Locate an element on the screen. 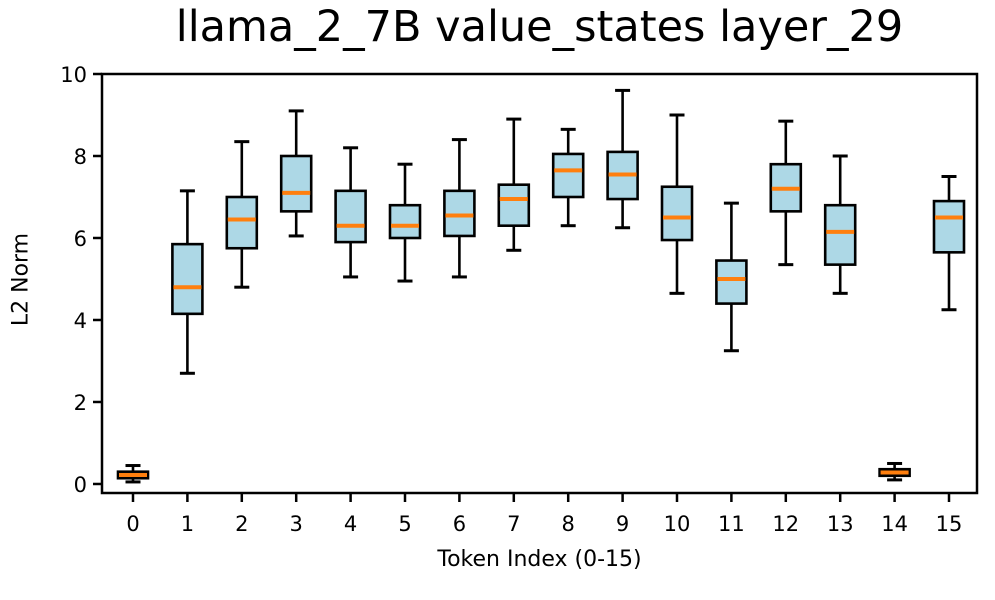 The width and height of the screenshot is (995, 600). y-axis-label: L2 Norm is located at coordinates (21, 279).